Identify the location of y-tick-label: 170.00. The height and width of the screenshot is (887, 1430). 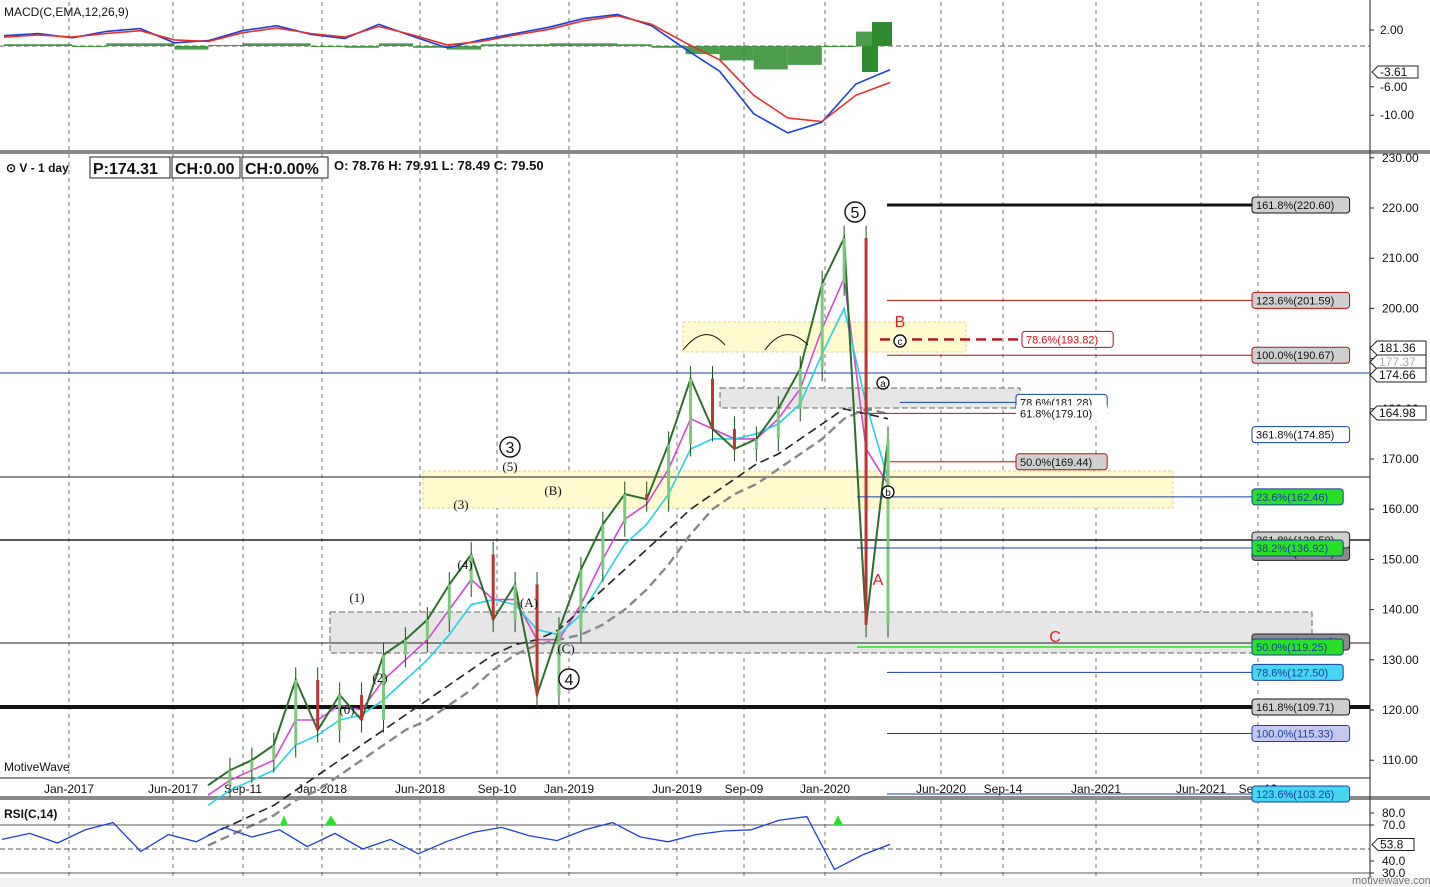
(1400, 459).